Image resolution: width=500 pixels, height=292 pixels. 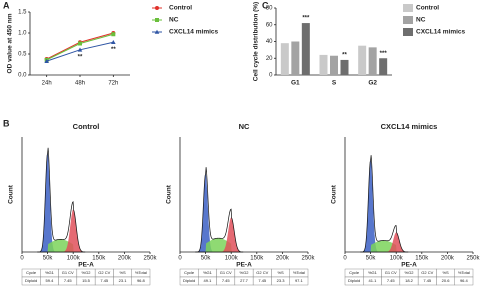 What do you see at coordinates (256, 41) in the screenshot?
I see `y-axis-label: Cell cycle distribution (%)` at bounding box center [256, 41].